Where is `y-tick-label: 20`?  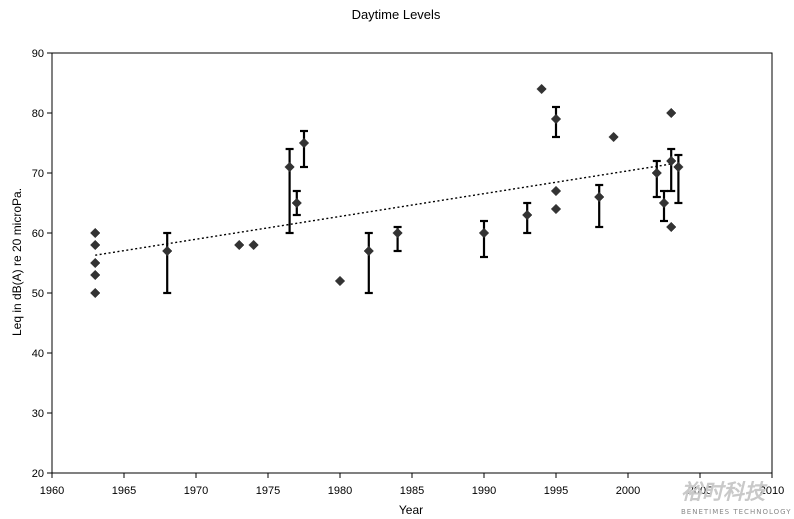
y-tick-label: 20 is located at coordinates (38, 474).